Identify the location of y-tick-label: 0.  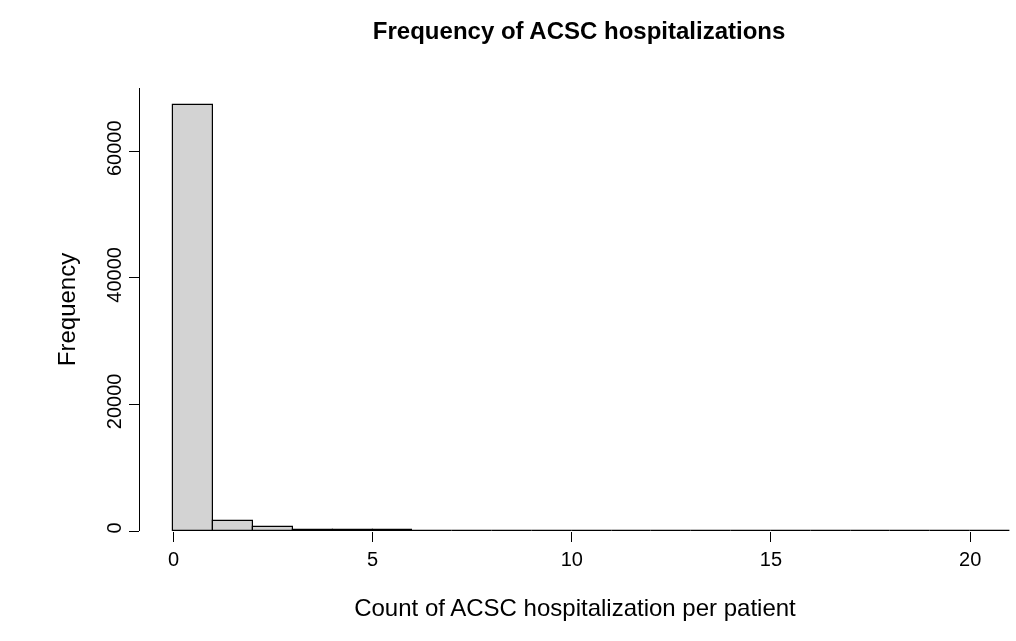
(114, 528).